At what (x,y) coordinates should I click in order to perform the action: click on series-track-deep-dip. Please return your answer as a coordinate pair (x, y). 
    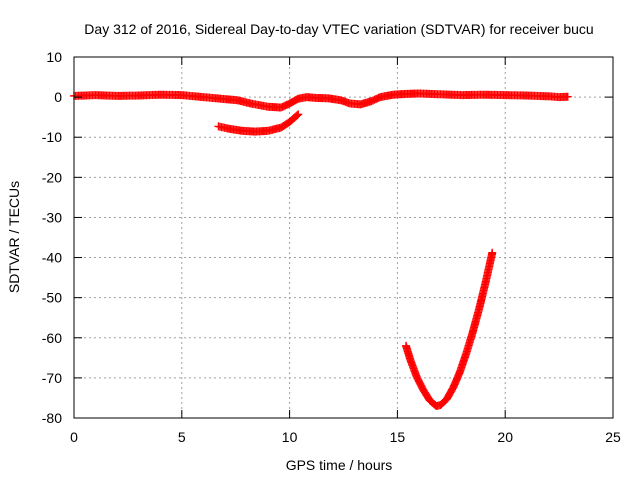
    Looking at the image, I should click on (449, 329).